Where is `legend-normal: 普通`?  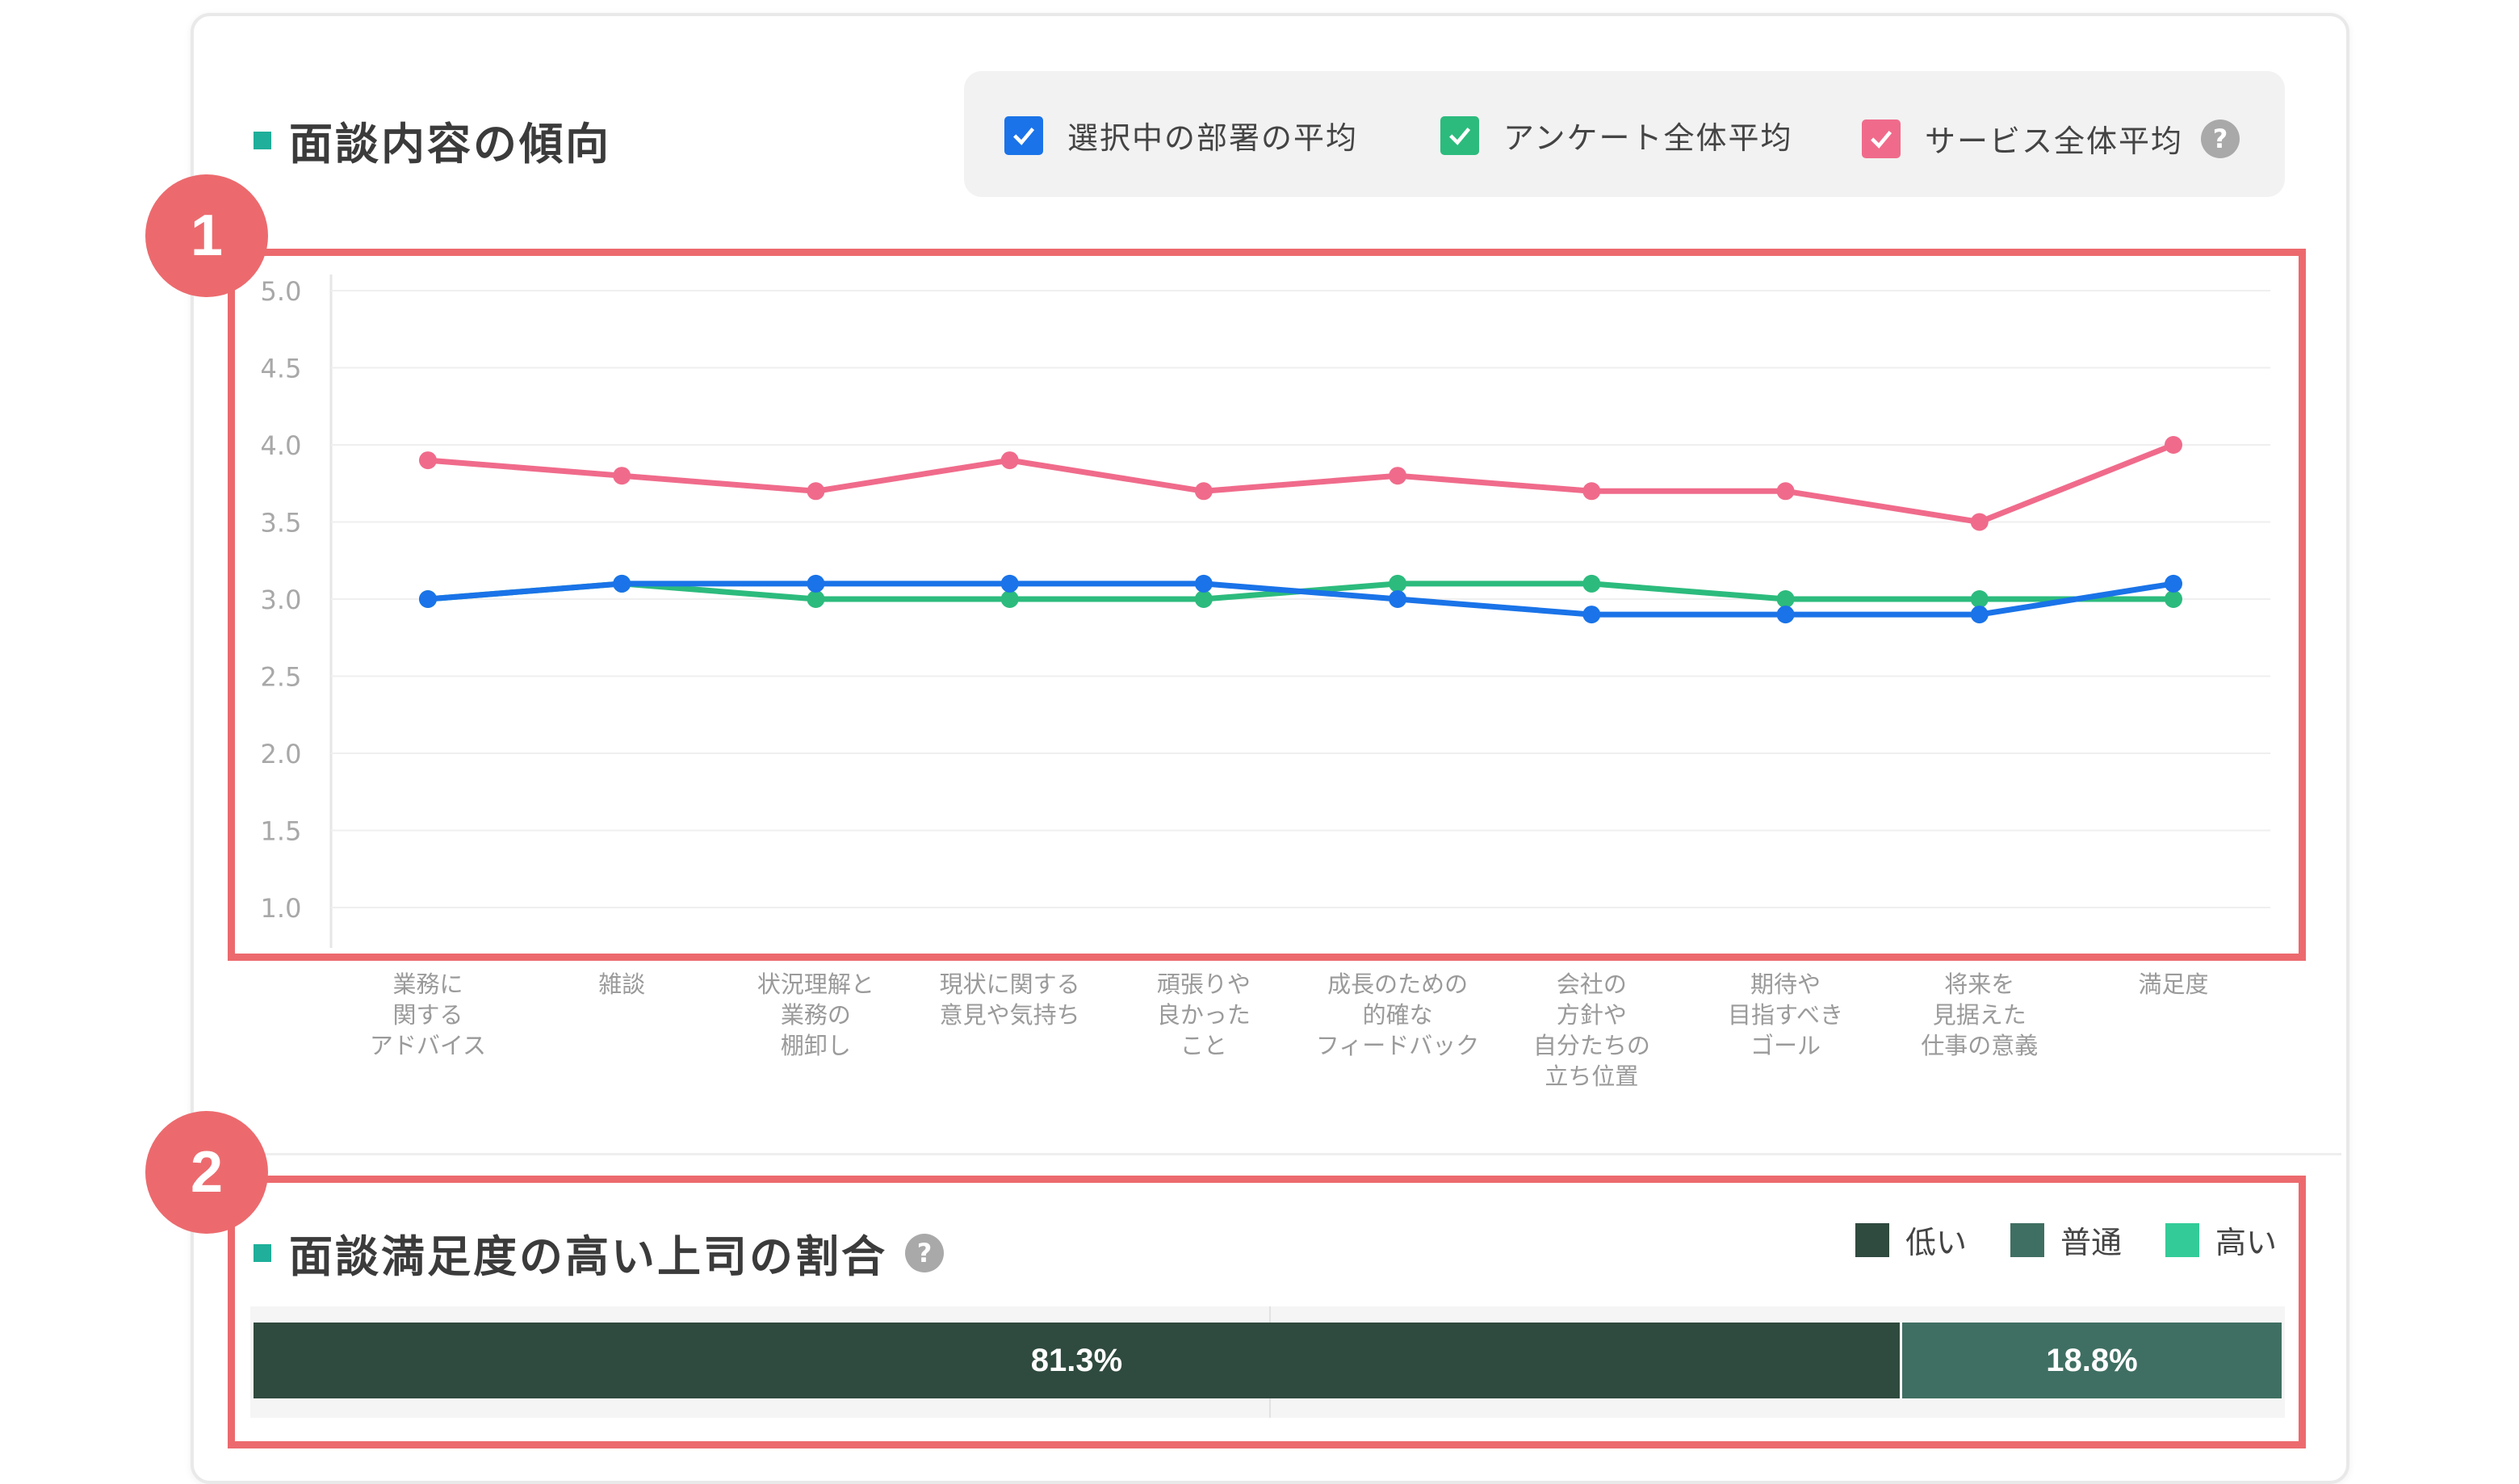 legend-normal: 普通 is located at coordinates (2066, 1240).